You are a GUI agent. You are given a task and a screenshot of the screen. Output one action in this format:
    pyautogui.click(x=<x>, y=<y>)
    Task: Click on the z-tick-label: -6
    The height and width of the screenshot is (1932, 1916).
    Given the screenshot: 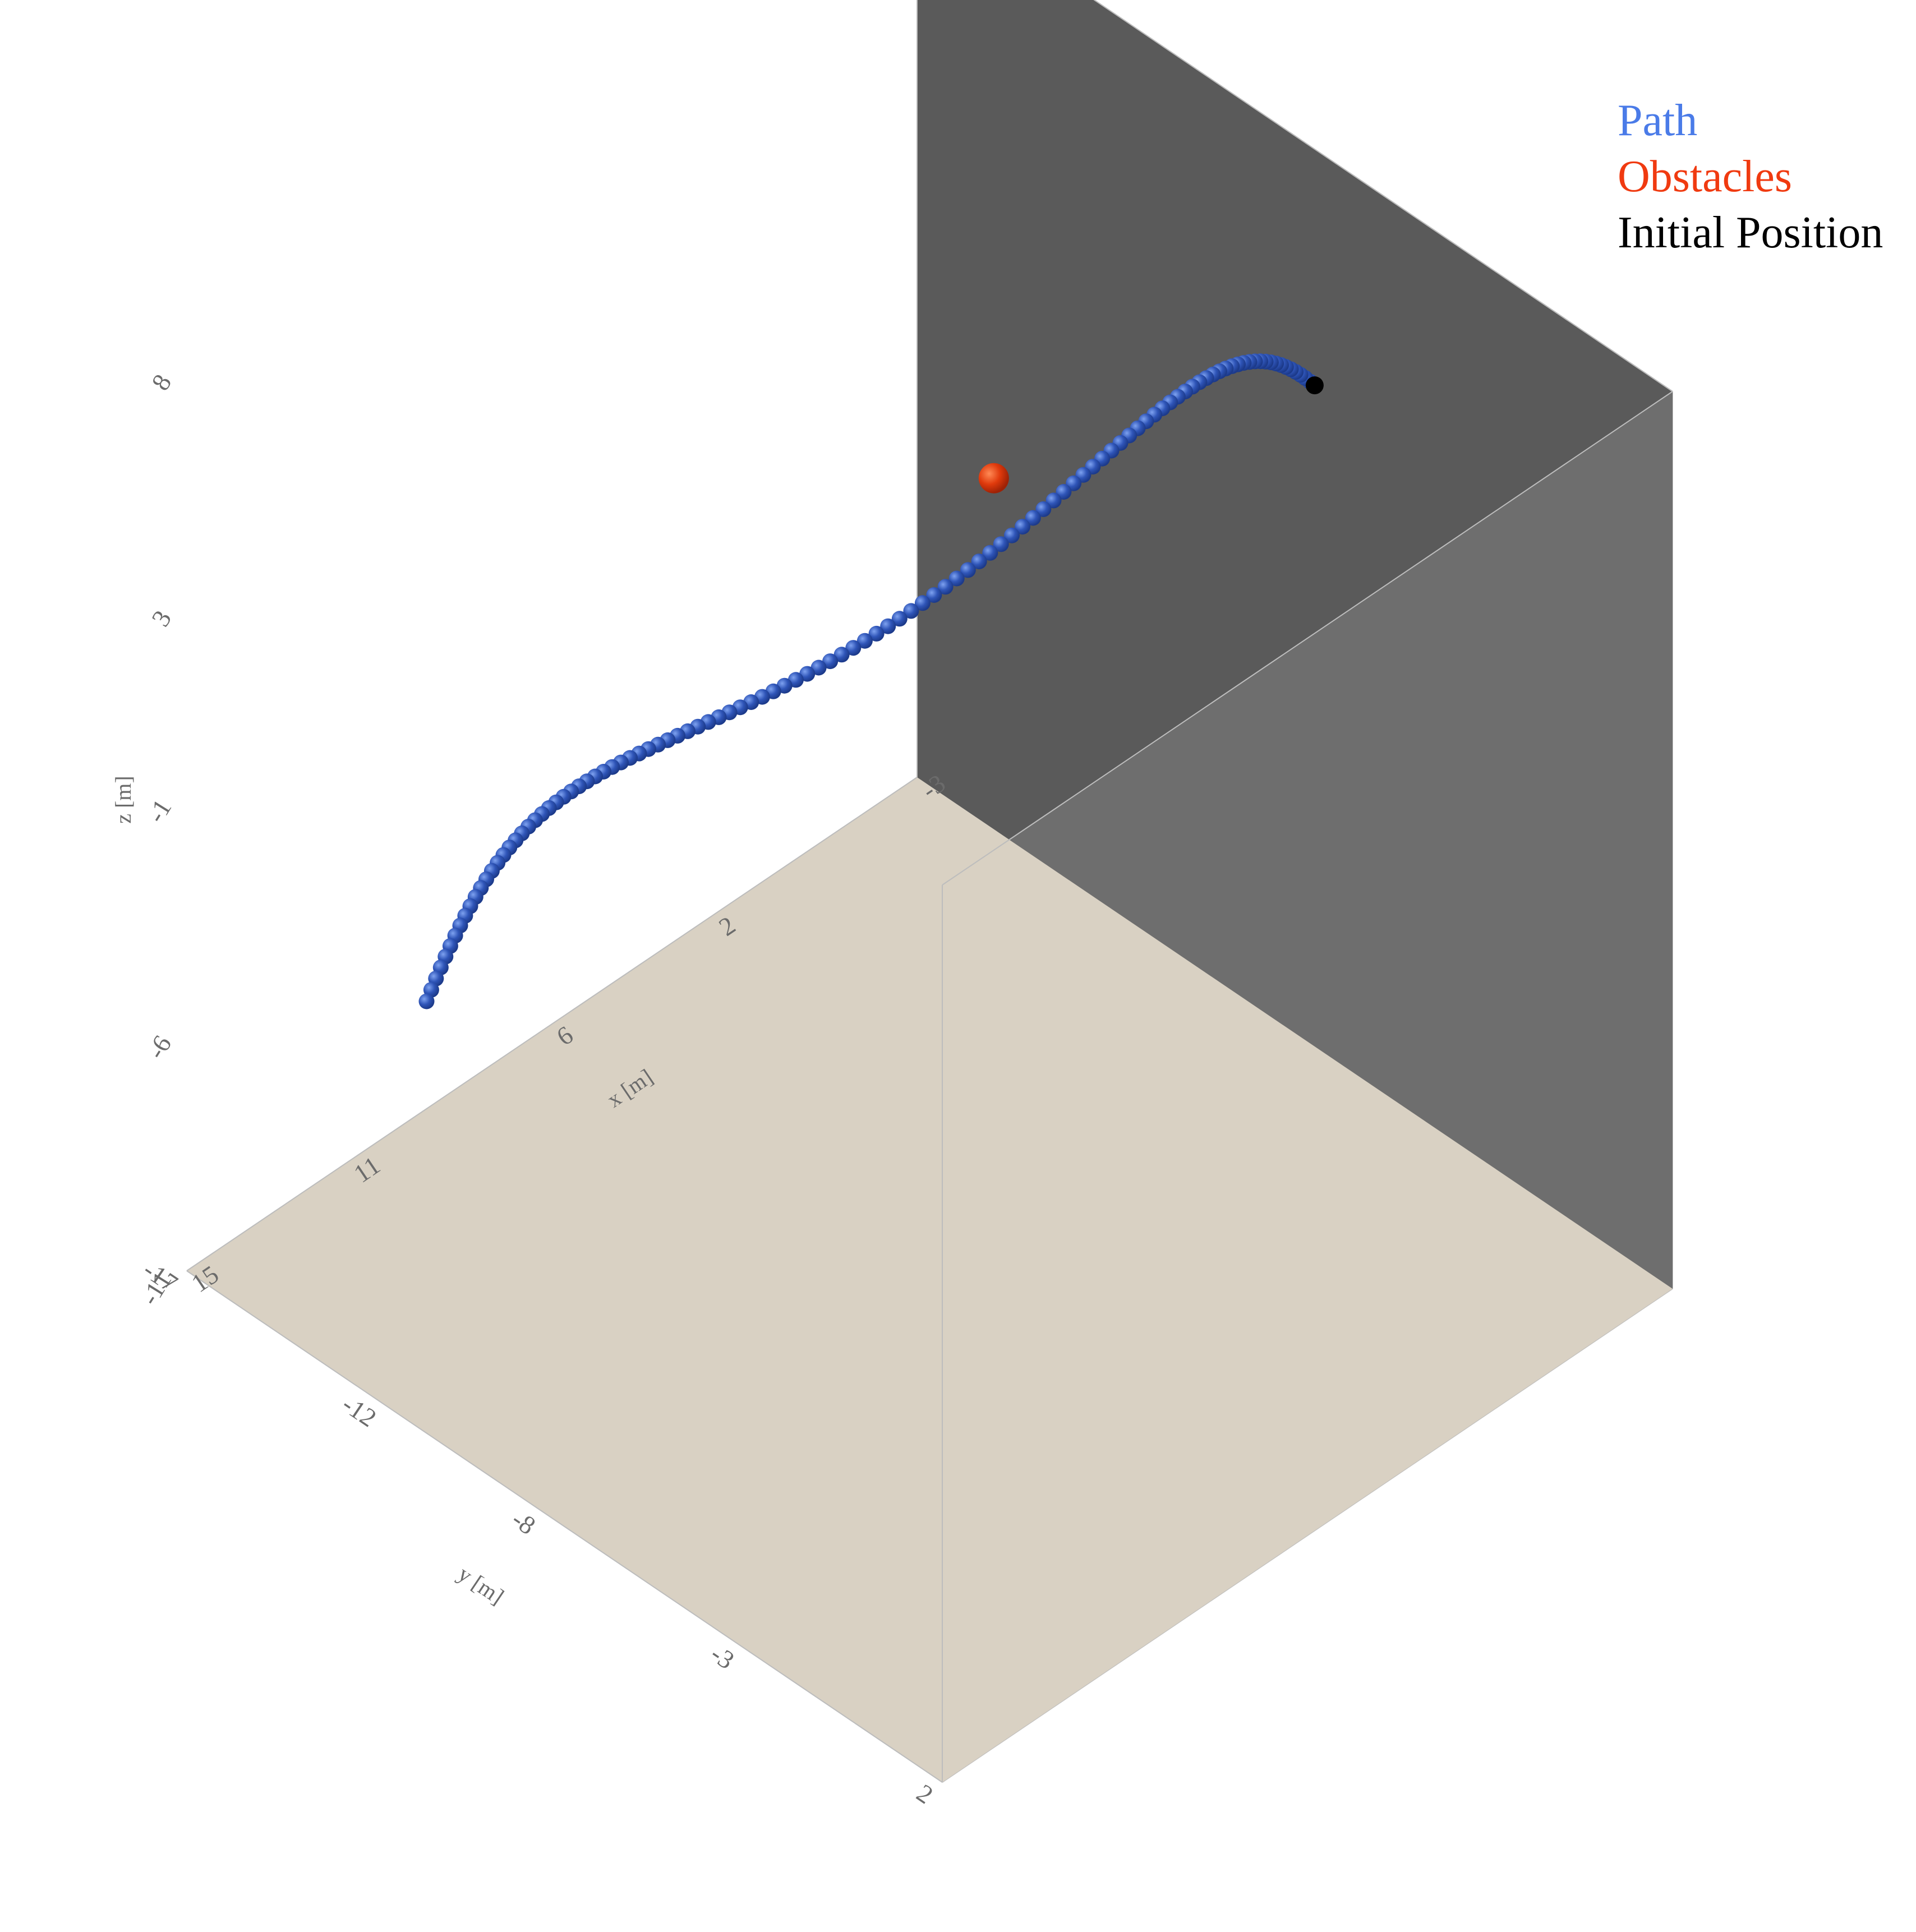 What is the action you would take?
    pyautogui.click(x=159, y=1047)
    